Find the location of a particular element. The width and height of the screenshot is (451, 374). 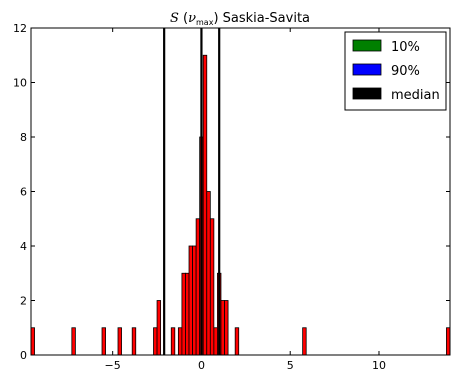

x-tick-label: 0 is located at coordinates (201, 365).